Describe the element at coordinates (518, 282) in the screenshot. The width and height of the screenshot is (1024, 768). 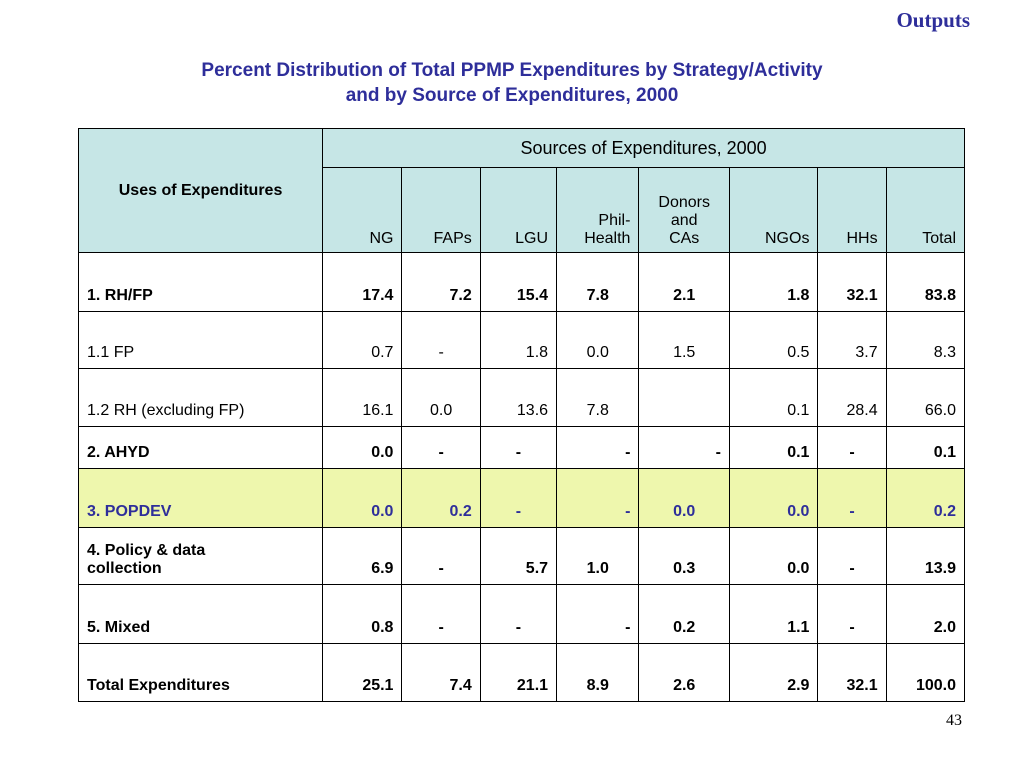
I see `cell-lgu: 15.4` at that location.